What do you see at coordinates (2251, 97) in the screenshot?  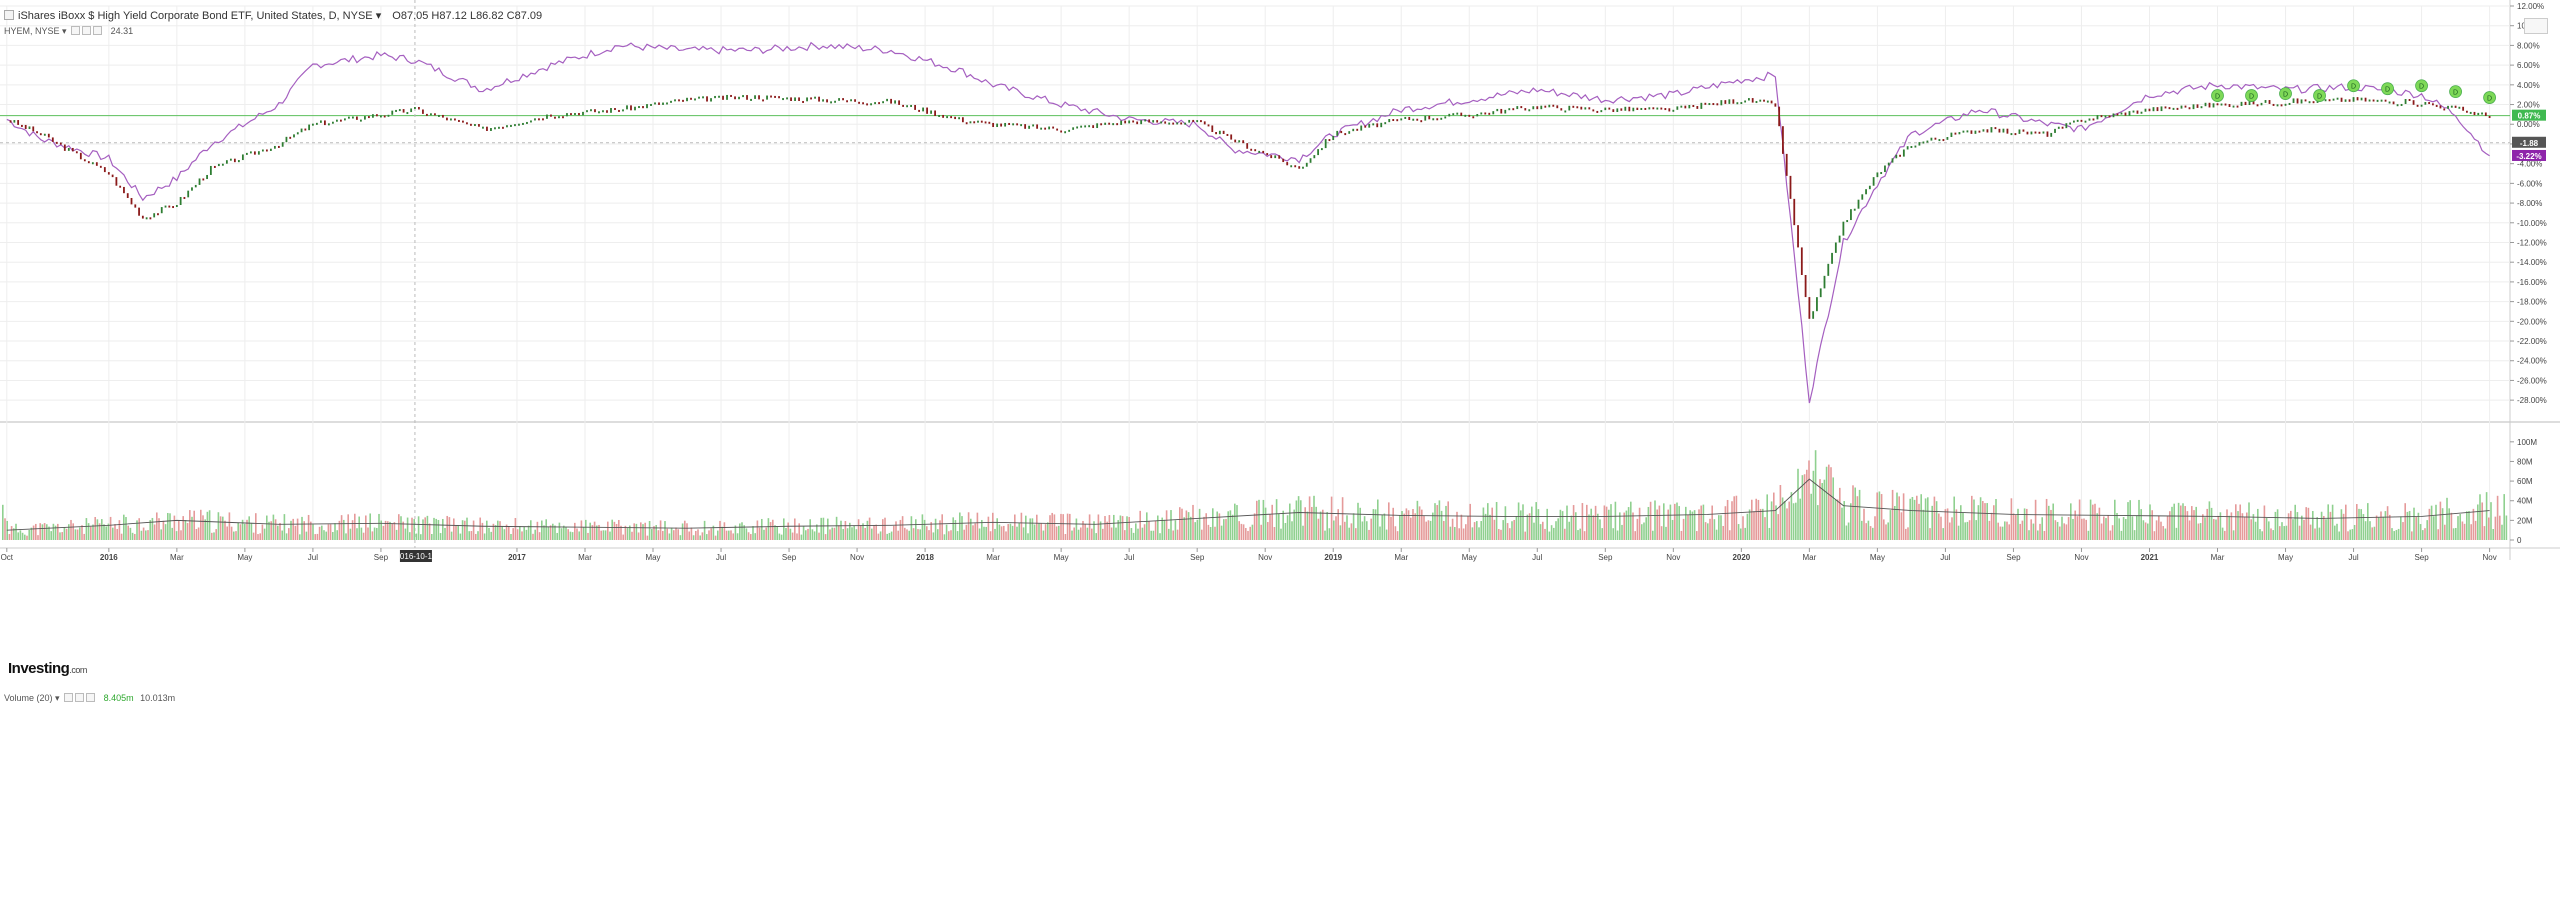 I see `dividend-marker-label: D` at bounding box center [2251, 97].